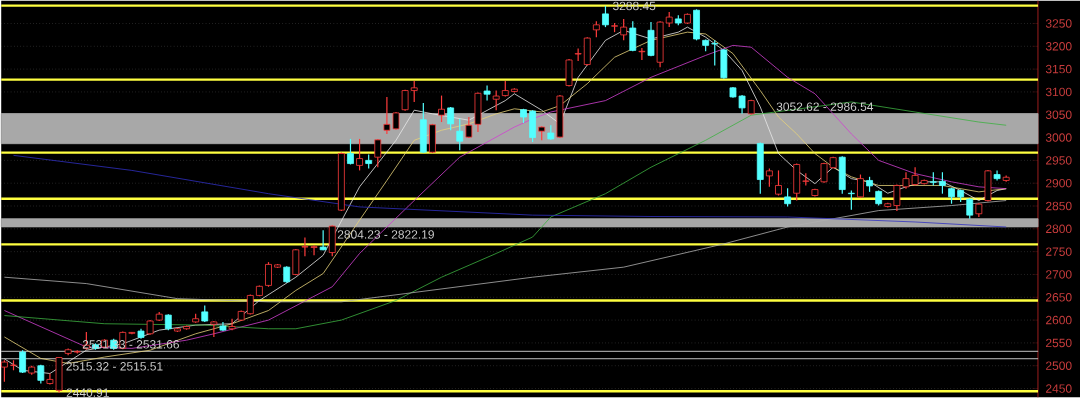 The width and height of the screenshot is (1080, 398). Describe the element at coordinates (1059, 365) in the screenshot. I see `y-tick-label: 2500` at that location.